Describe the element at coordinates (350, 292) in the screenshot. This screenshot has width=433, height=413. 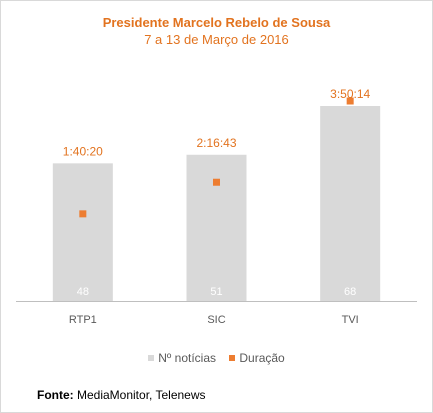
I see `bar-value-label-tvi: 68` at that location.